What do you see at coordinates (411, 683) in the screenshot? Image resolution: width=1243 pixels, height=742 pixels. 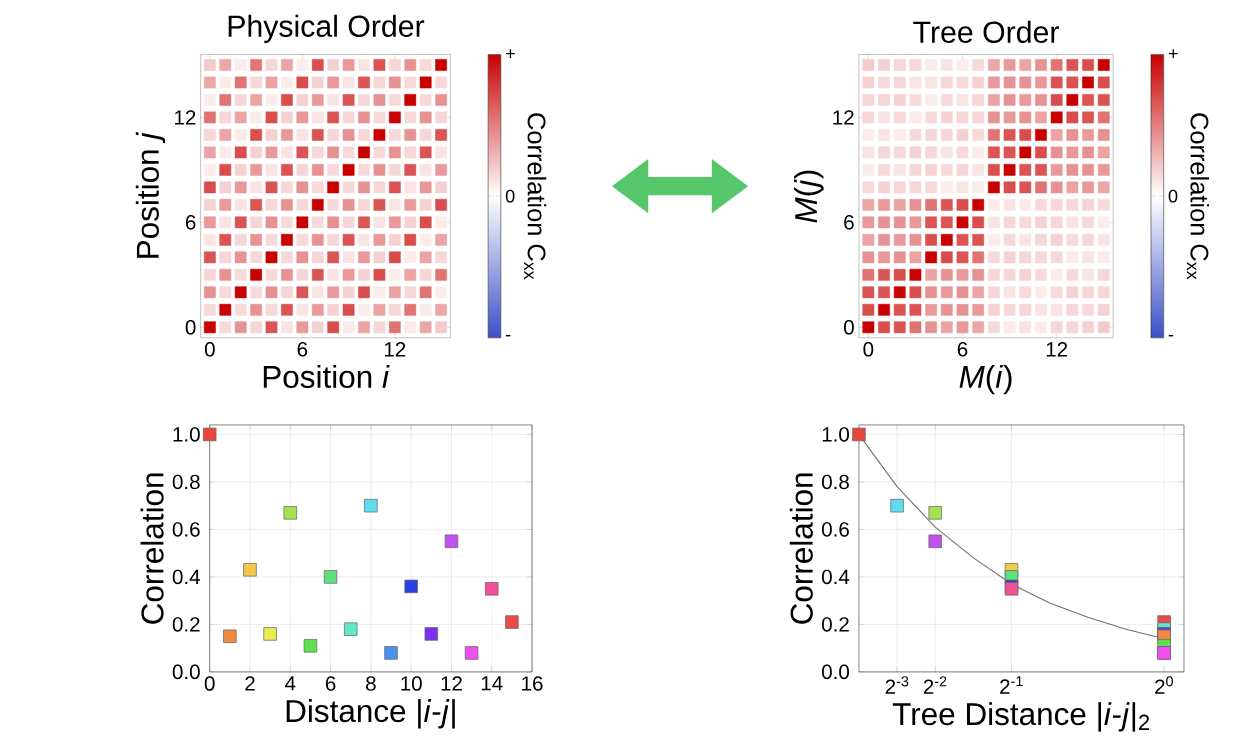 I see `x-tick-label: 10` at bounding box center [411, 683].